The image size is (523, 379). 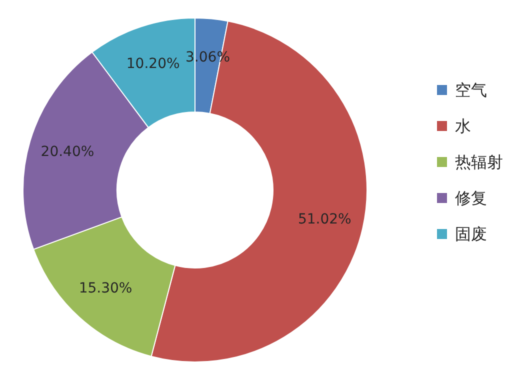 I want to click on data-label: 10.20%, so click(x=153, y=64).